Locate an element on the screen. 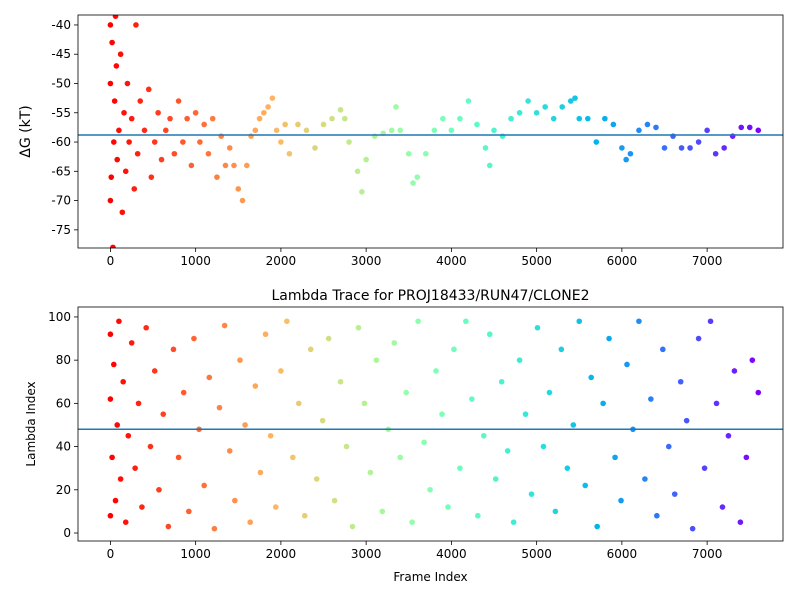 The image size is (800, 600). x-tick-label: 0 is located at coordinates (111, 554).